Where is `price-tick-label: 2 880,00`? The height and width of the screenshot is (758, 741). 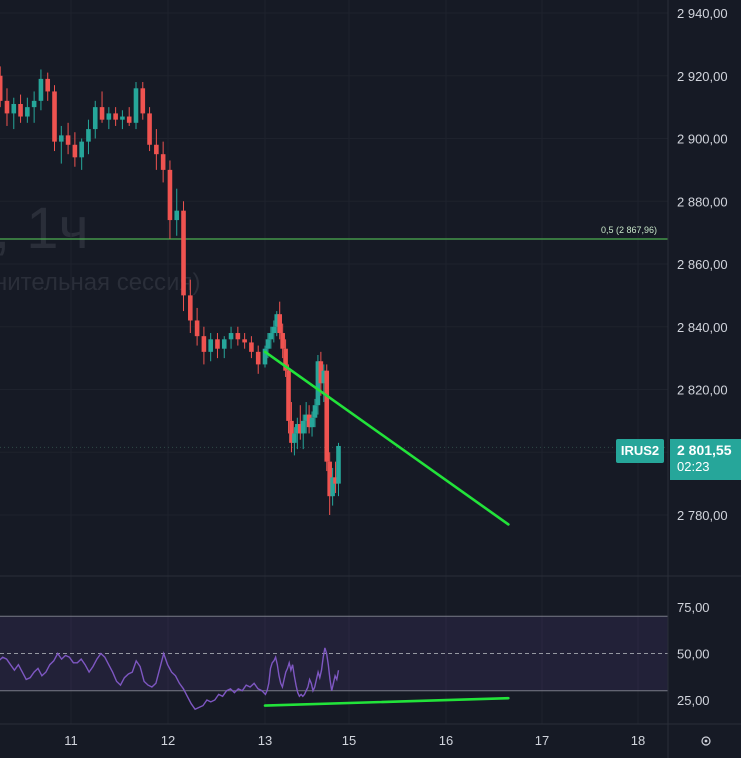 price-tick-label: 2 880,00 is located at coordinates (702, 201).